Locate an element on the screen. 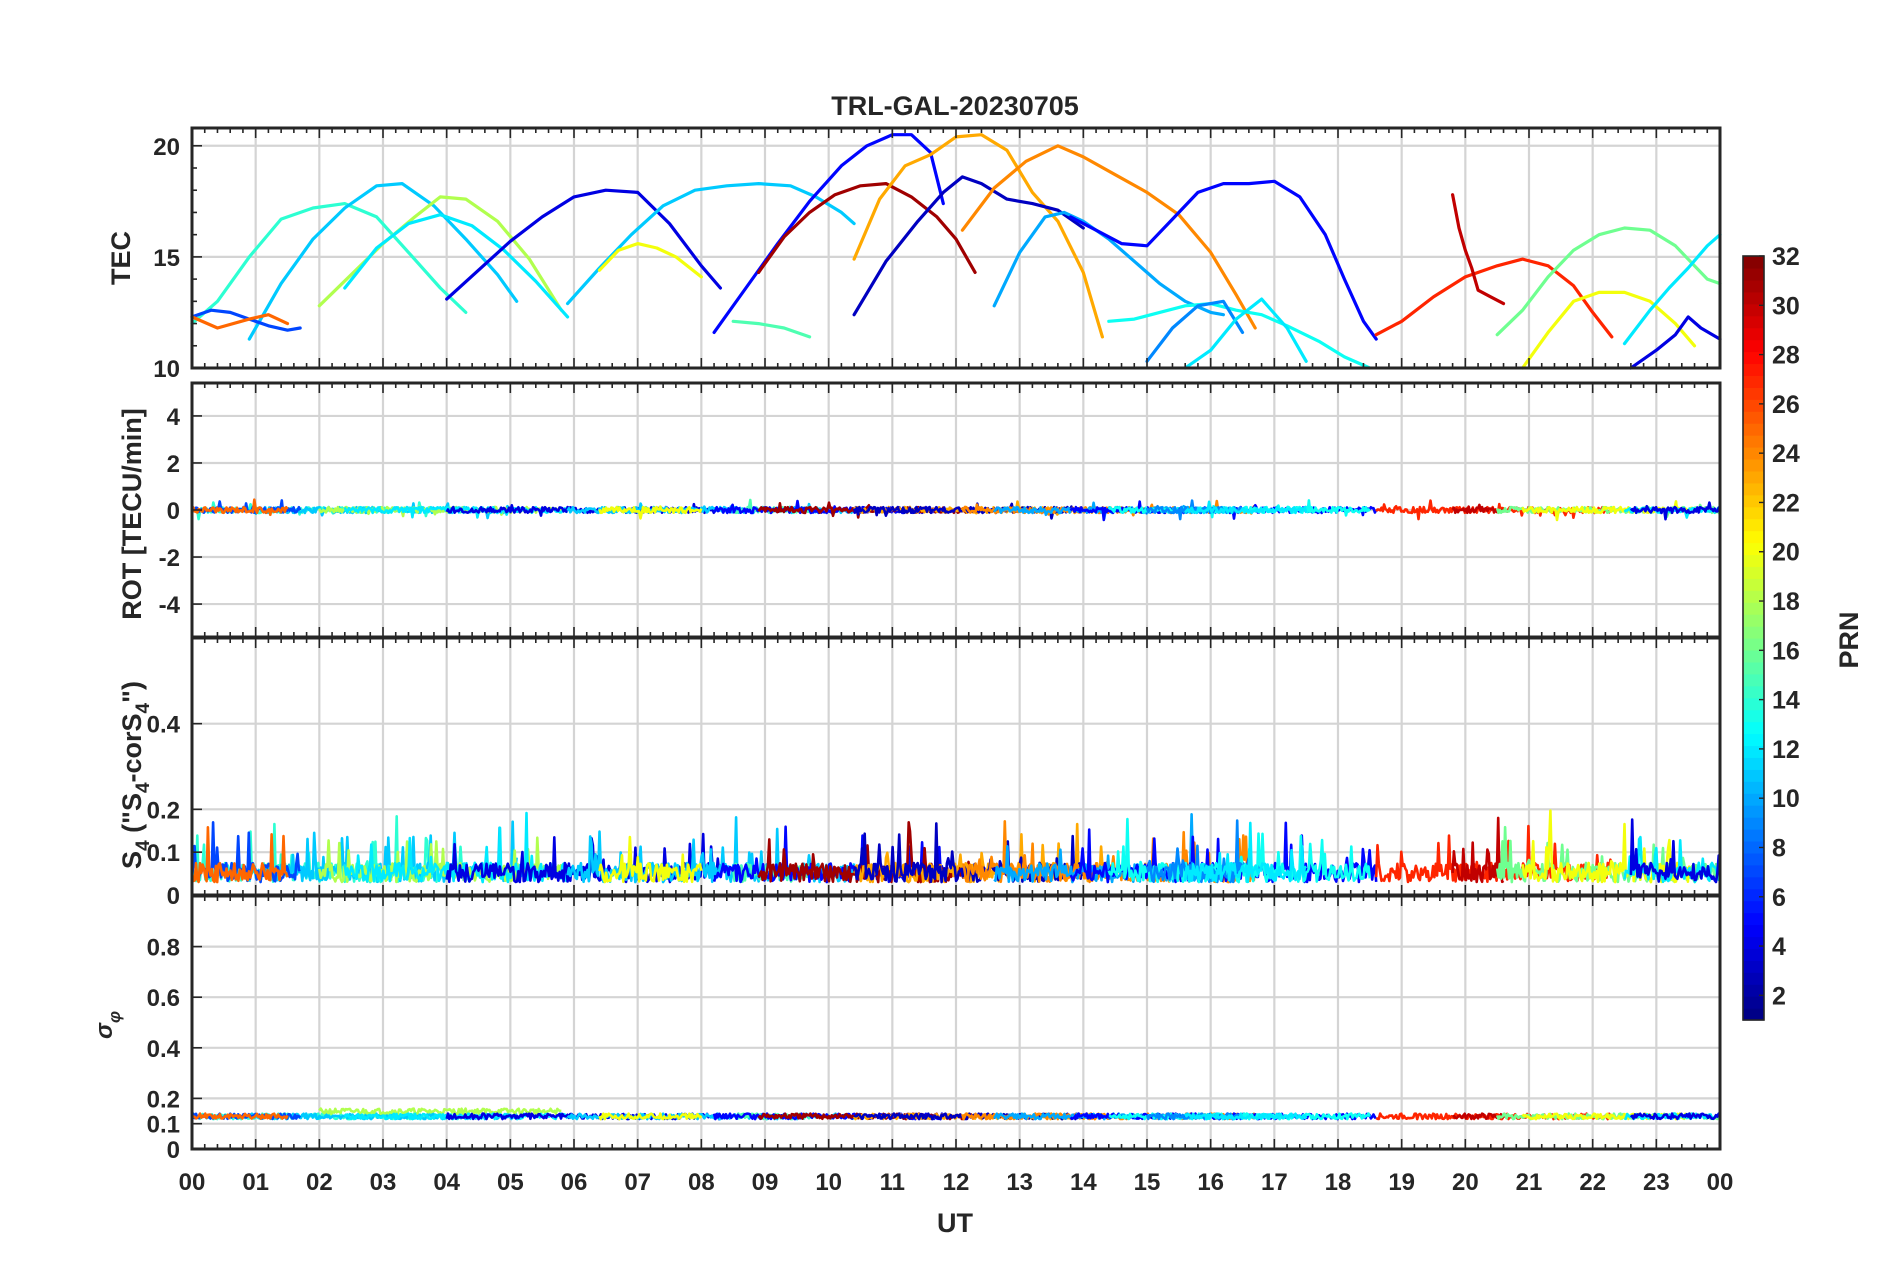 The width and height of the screenshot is (1902, 1272). sigma_phi-y-tick-label: 0.1 is located at coordinates (163, 1125).